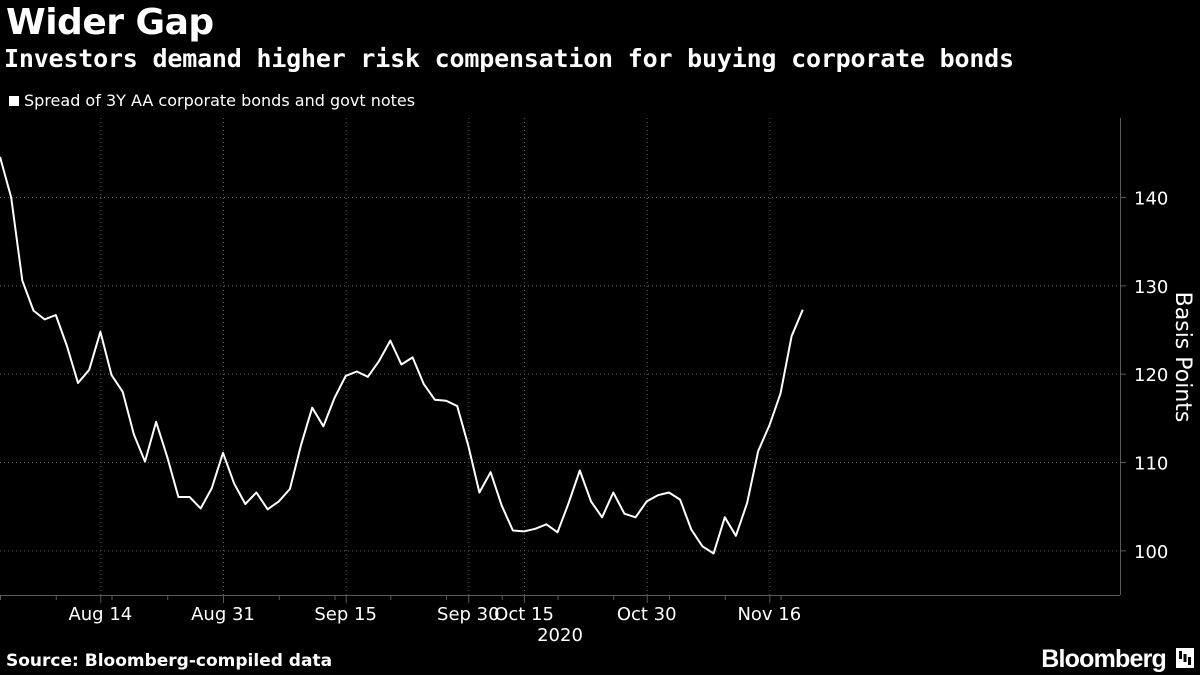  I want to click on y-axis-title: Basis Points, so click(1182, 357).